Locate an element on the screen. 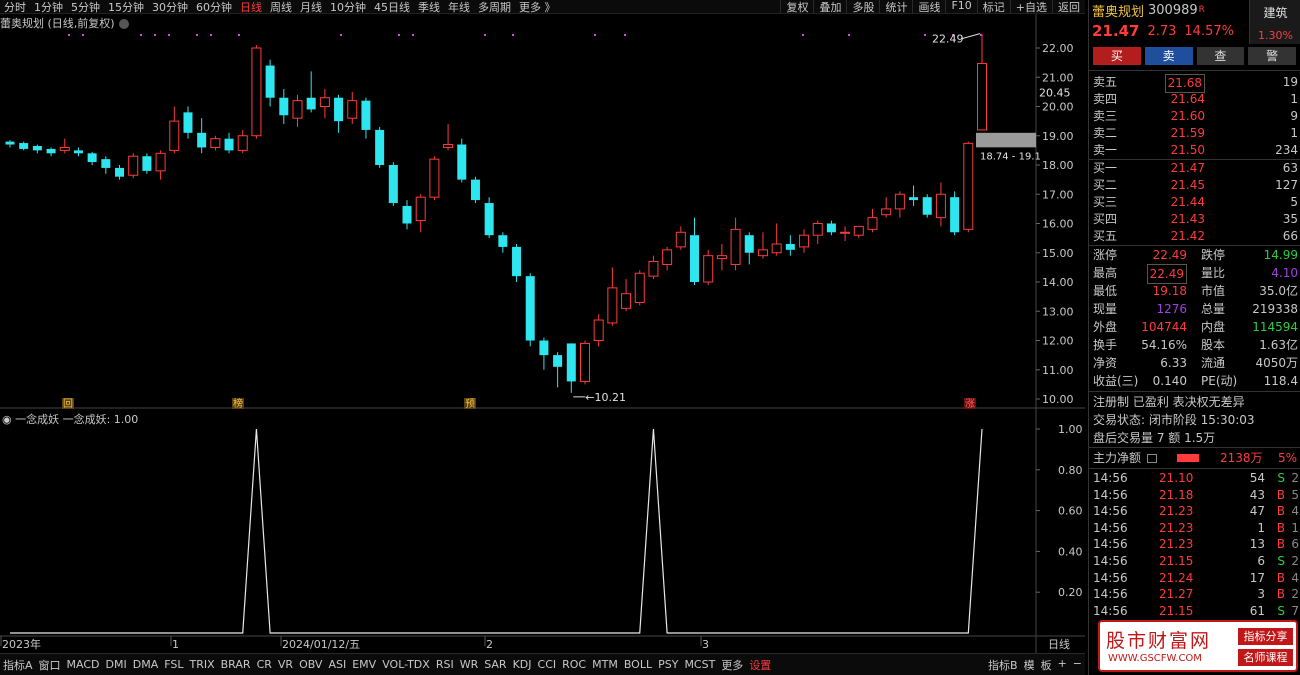 This screenshot has height=675, width=1300. event-marker: 预 is located at coordinates (470, 404).